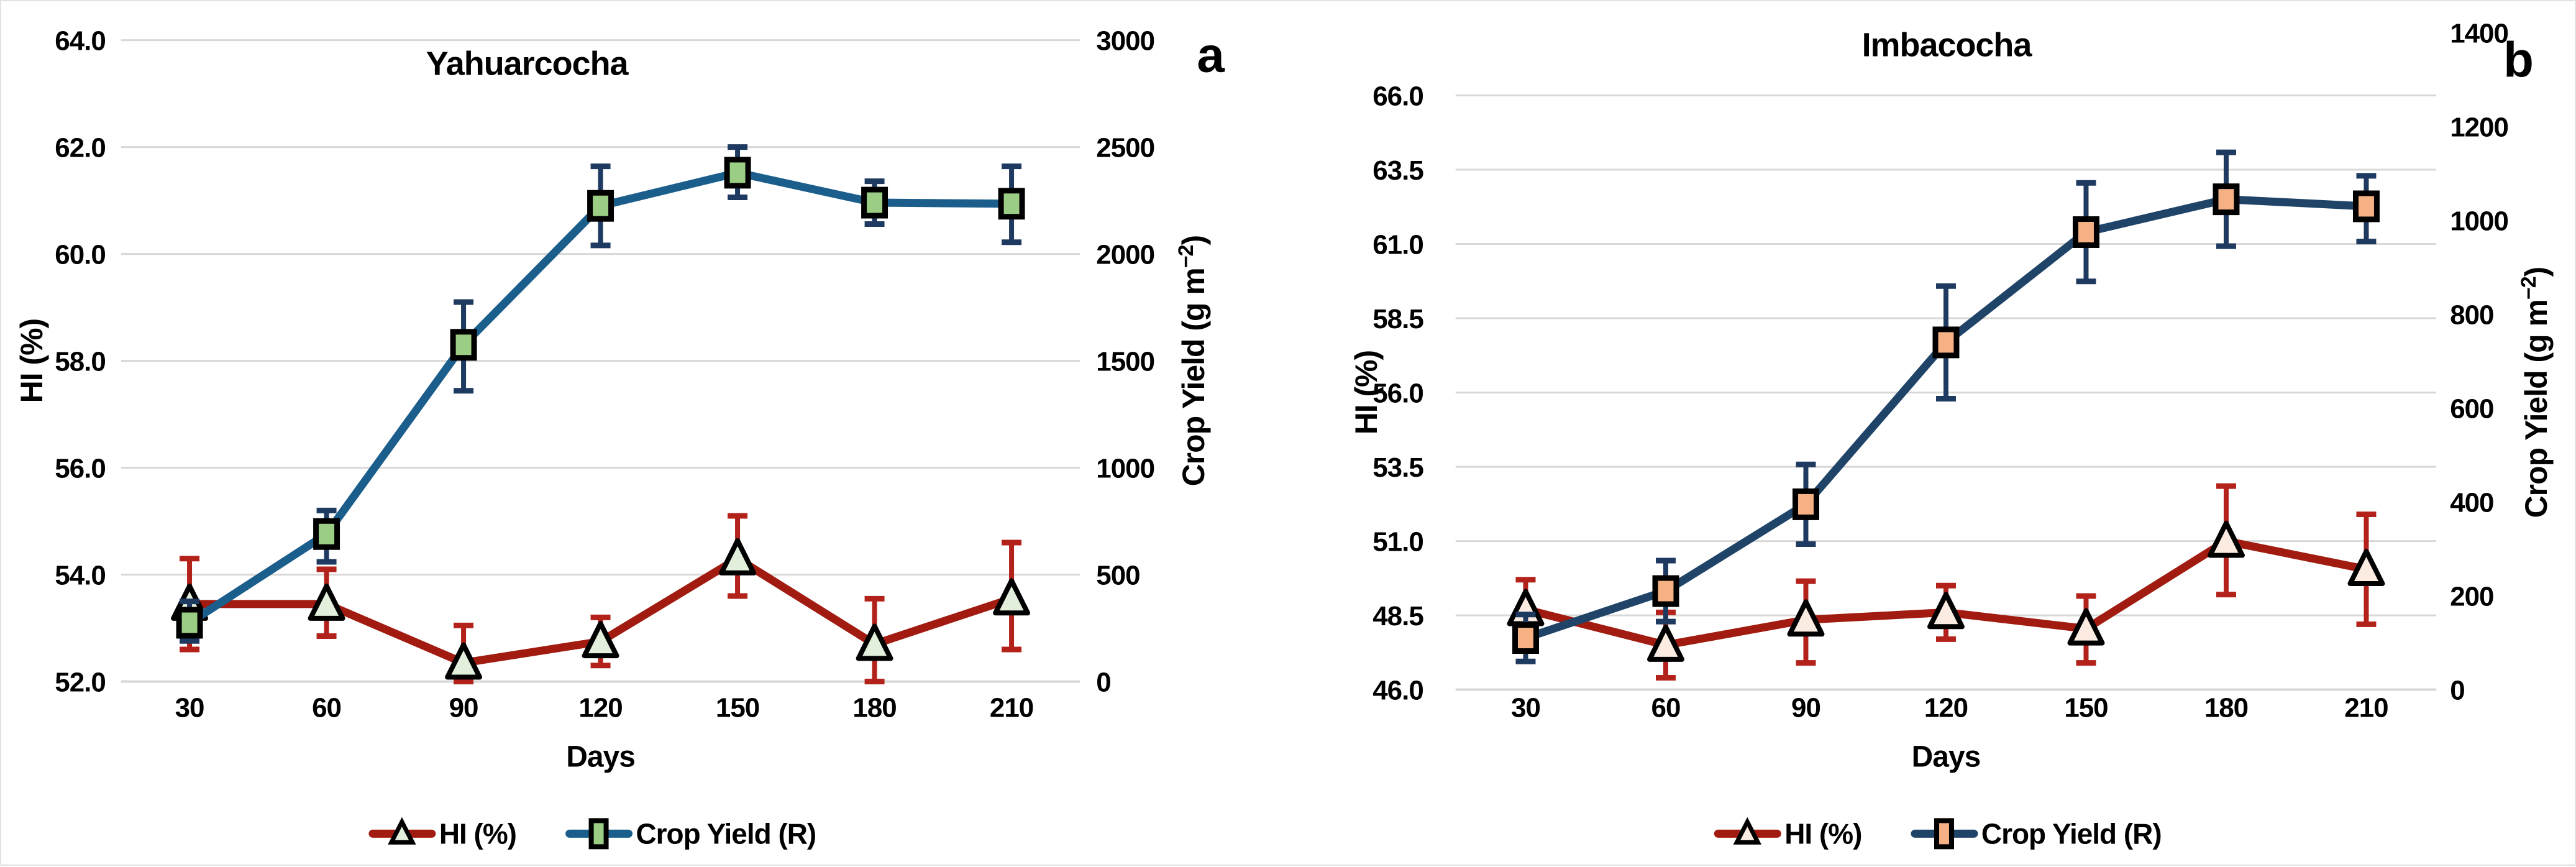 Image resolution: width=2576 pixels, height=867 pixels. Describe the element at coordinates (2479, 127) in the screenshot. I see `right-tick-label: 1200` at that location.